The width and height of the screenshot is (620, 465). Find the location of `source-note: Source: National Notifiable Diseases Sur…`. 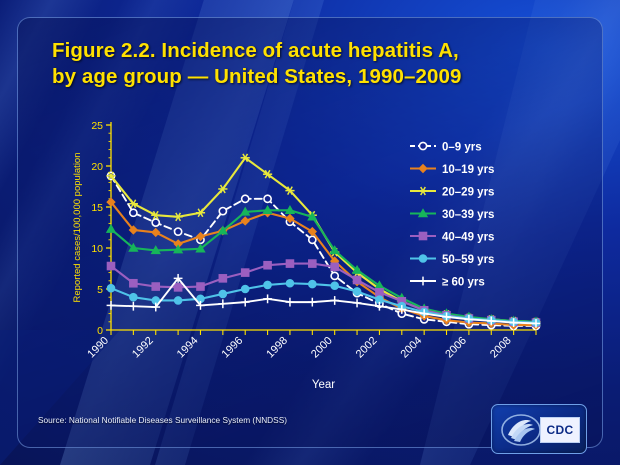

source-note: Source: National Notifiable Diseases Sur… is located at coordinates (163, 420).